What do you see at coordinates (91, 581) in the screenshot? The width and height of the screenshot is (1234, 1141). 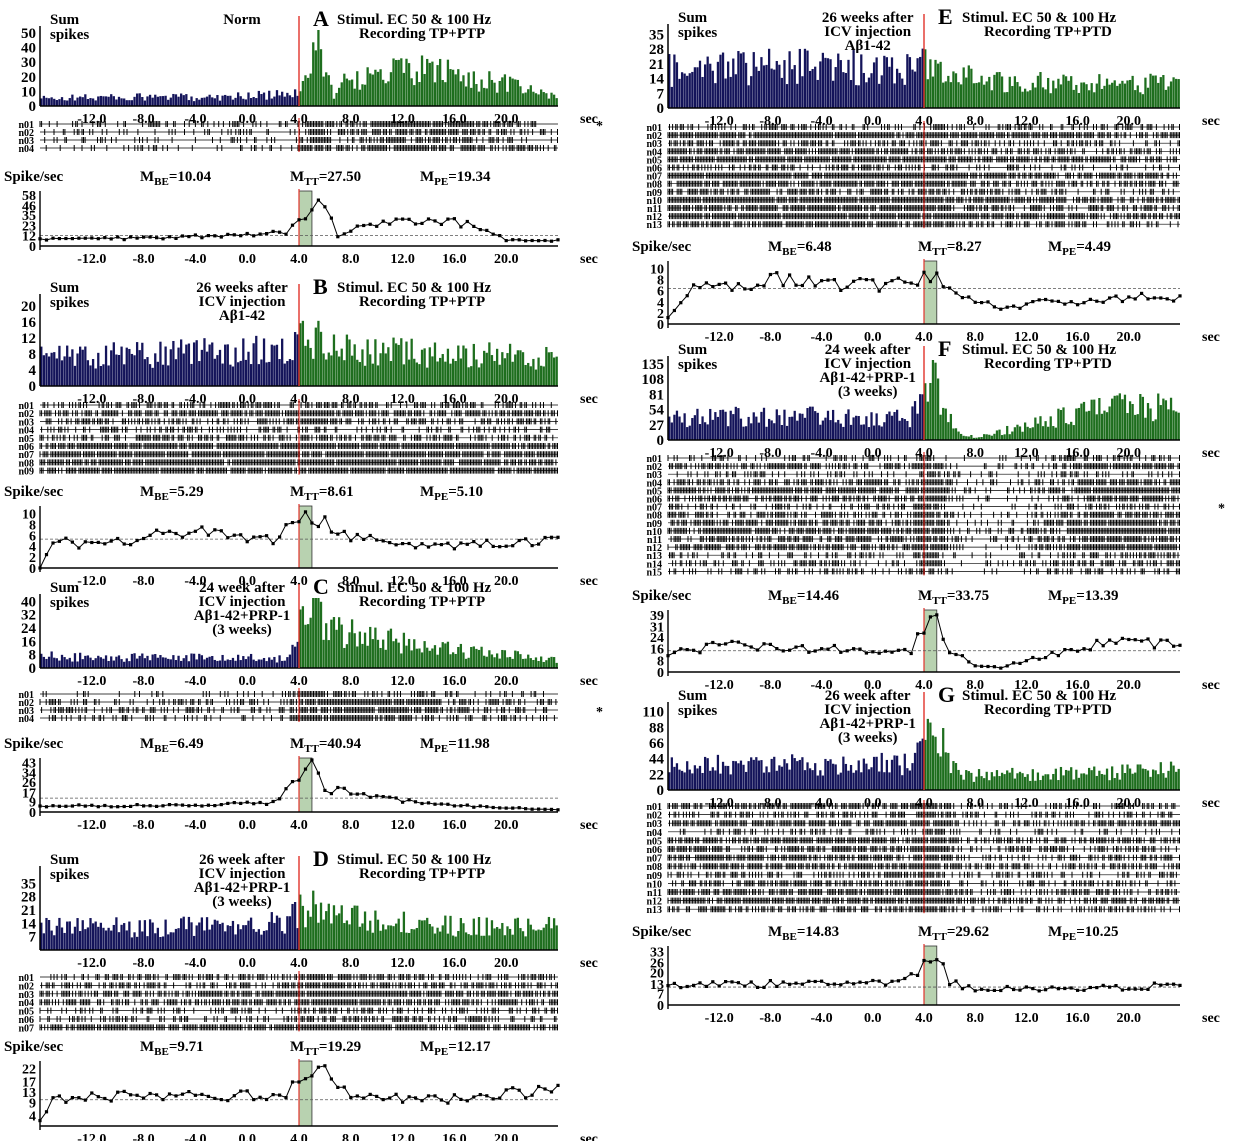 I see `line-x-tick-label: -12.0` at bounding box center [91, 581].